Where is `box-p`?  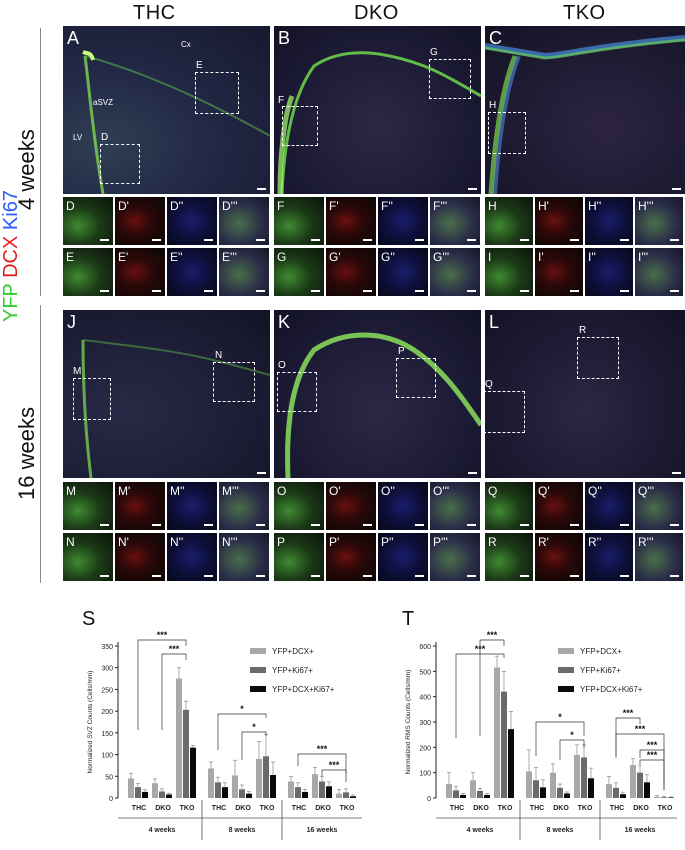 box-p is located at coordinates (416, 378).